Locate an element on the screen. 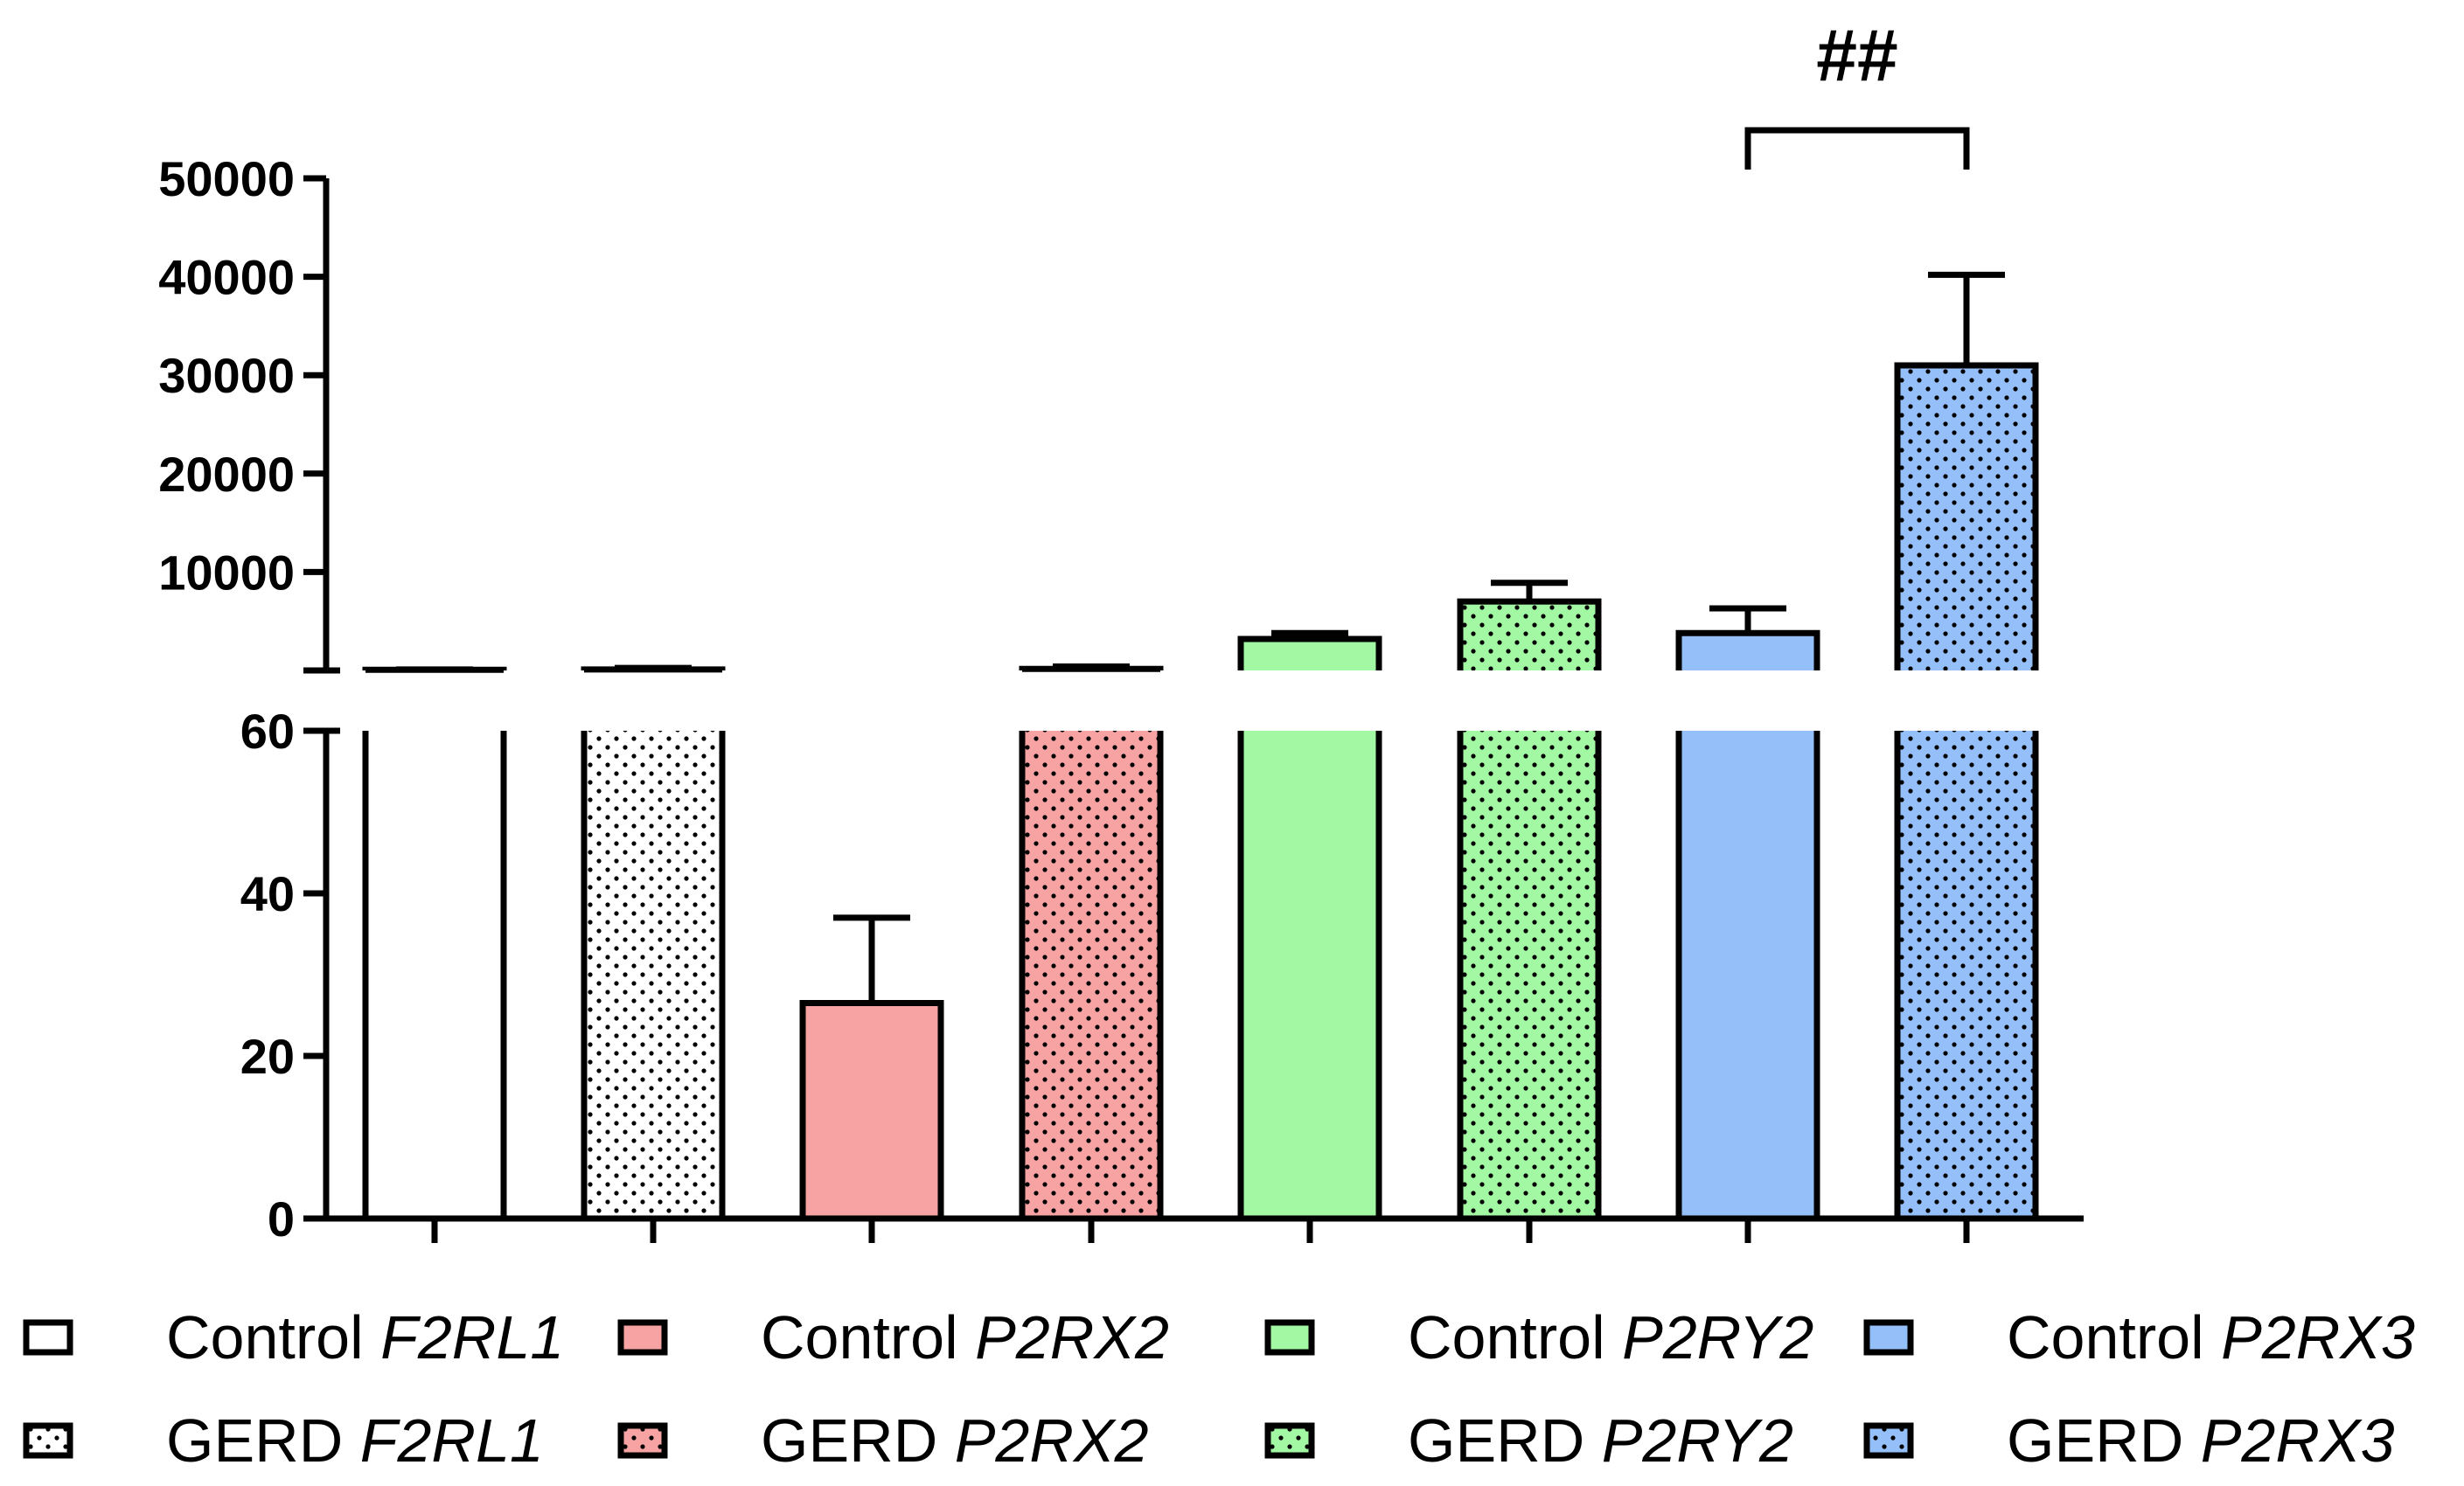 The width and height of the screenshot is (2464, 1486). legend-label-control-p2ry2: Control P2RY2 is located at coordinates (1610, 1337).